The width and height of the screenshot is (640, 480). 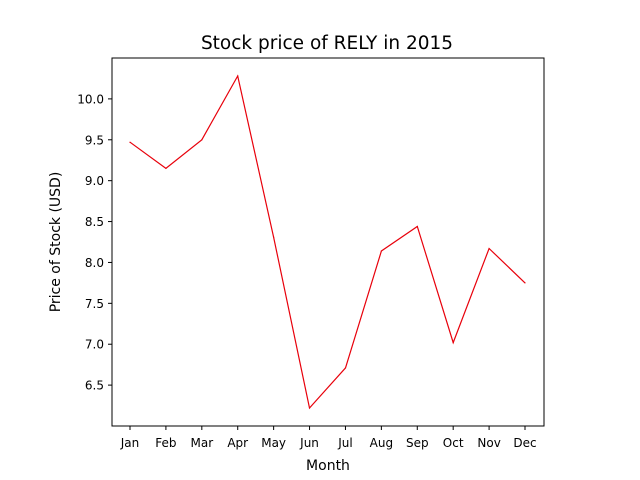 I want to click on y-tick-label: 7.5, so click(x=94, y=304).